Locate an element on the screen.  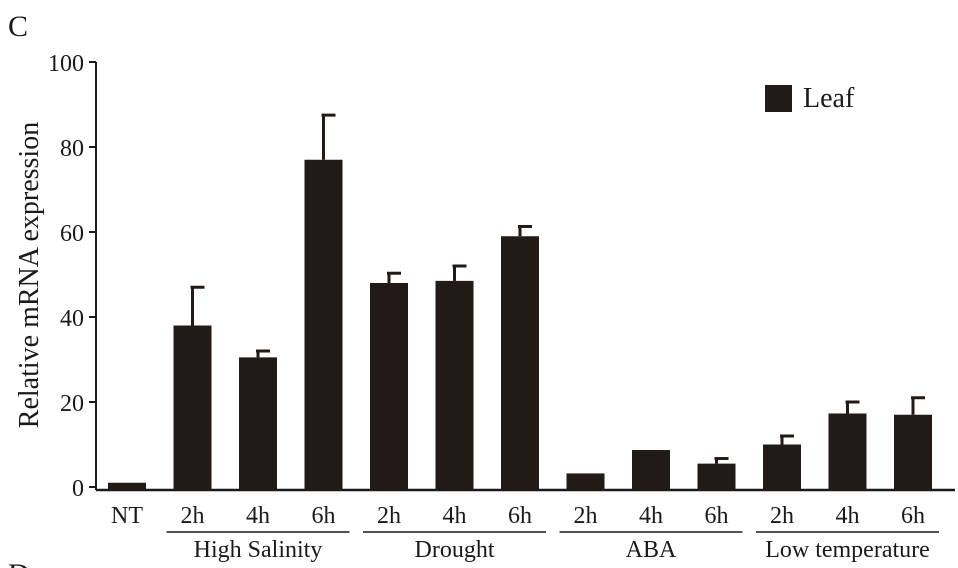
y-tick-label: 80 is located at coordinates (72, 149).